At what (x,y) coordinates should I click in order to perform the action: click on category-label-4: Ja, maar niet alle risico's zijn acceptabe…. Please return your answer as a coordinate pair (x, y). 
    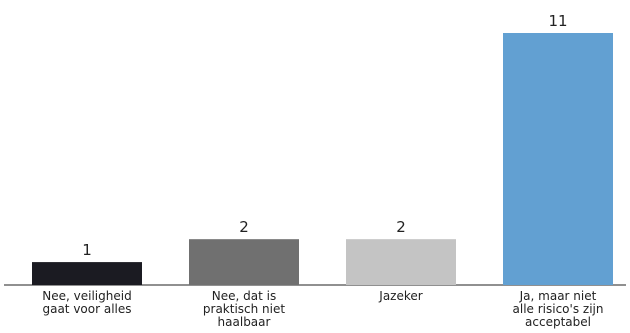
    Looking at the image, I should click on (558, 309).